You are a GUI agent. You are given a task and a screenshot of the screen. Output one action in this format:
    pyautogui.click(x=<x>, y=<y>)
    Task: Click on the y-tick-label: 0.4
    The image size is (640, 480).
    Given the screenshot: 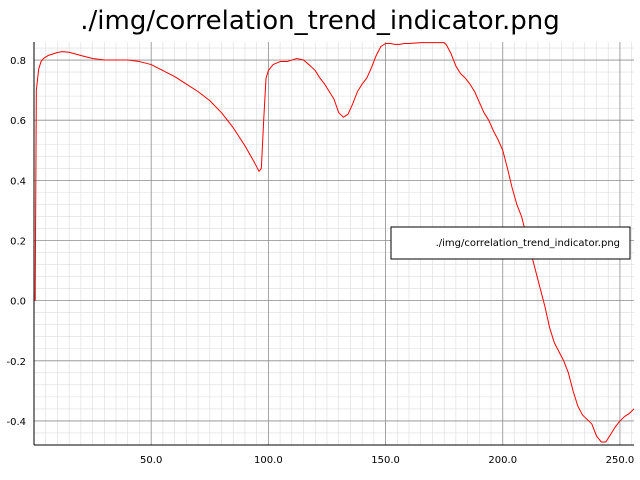 What is the action you would take?
    pyautogui.click(x=18, y=181)
    